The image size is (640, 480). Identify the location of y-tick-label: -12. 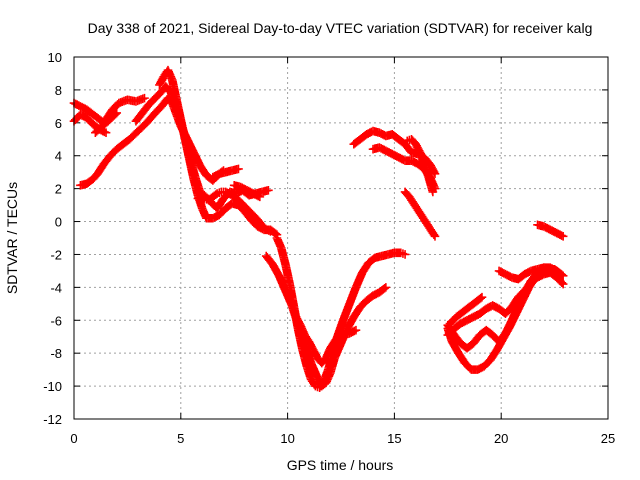
(52, 419).